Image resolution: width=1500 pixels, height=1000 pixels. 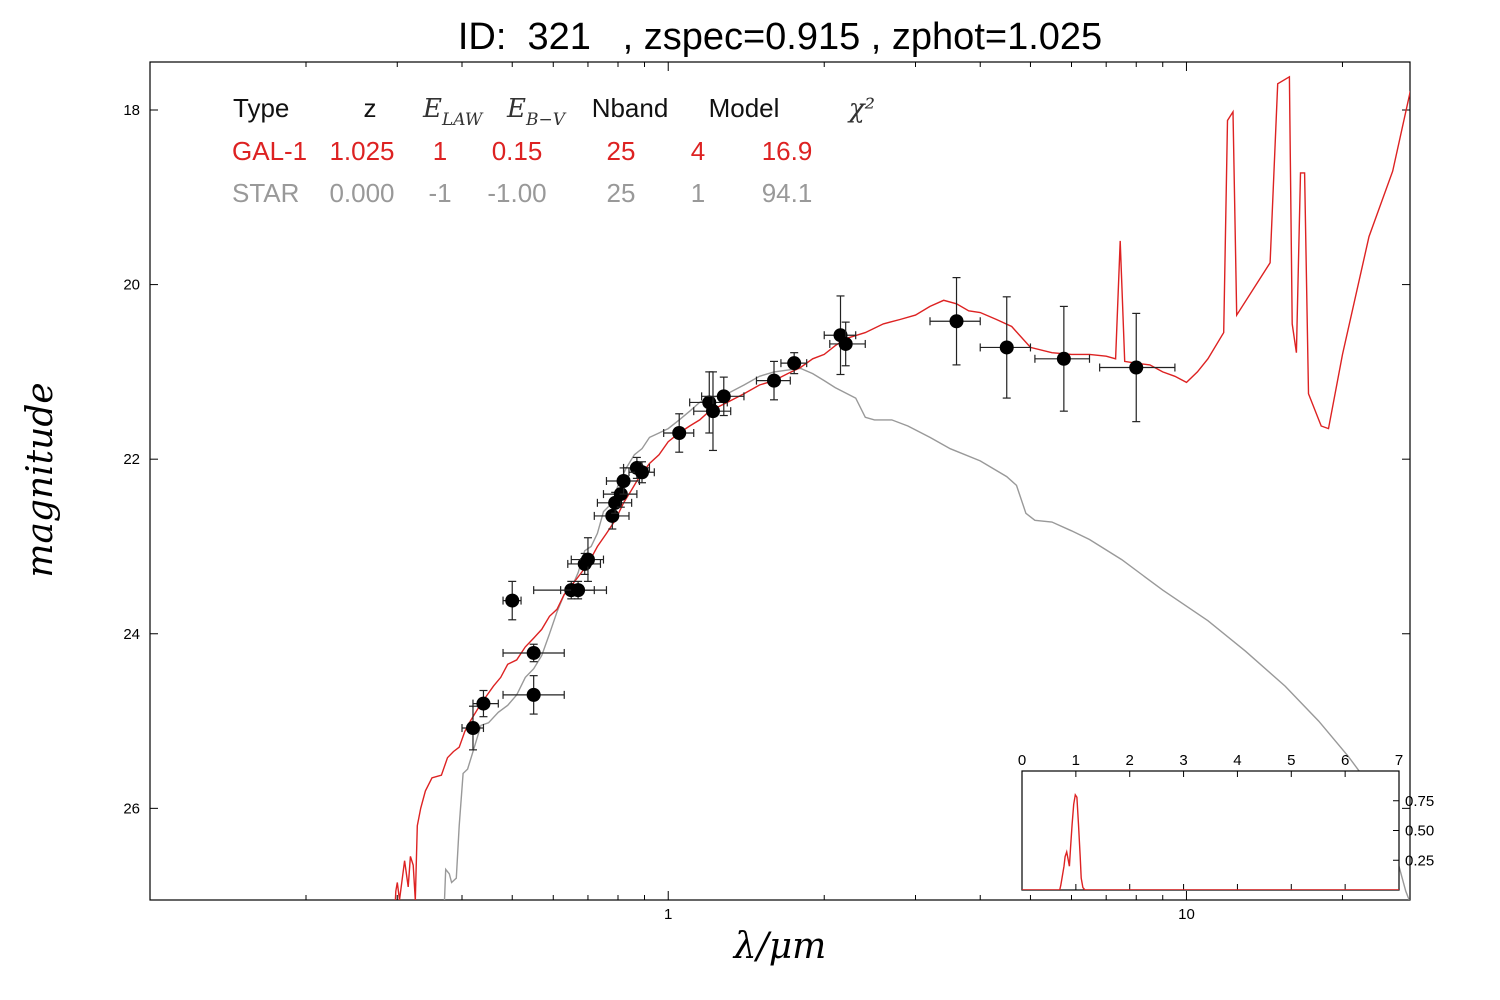 What do you see at coordinates (517, 151) in the screenshot?
I see `row-ebv: 0.15` at bounding box center [517, 151].